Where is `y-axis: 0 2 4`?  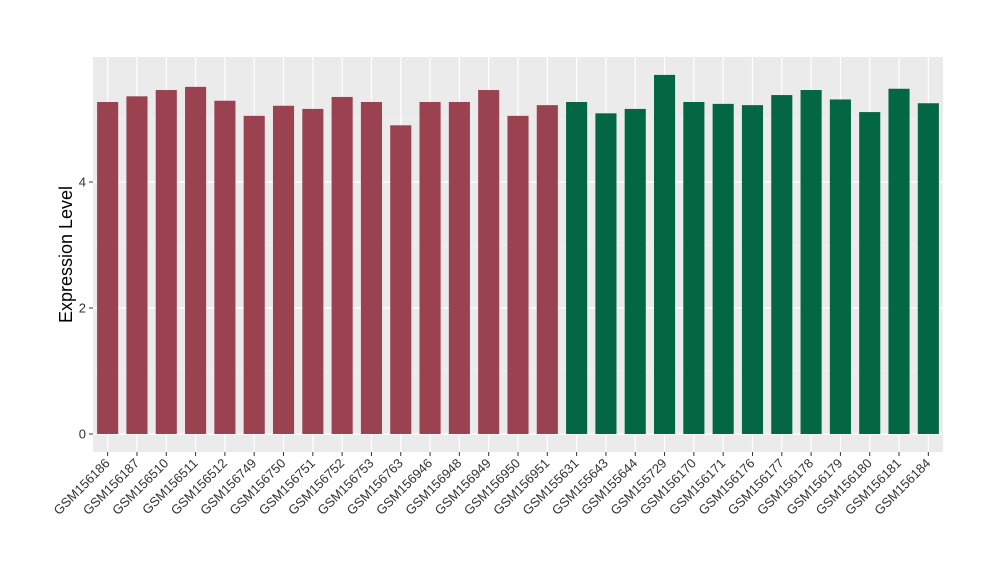
y-axis: 0 2 4 is located at coordinates (86, 308).